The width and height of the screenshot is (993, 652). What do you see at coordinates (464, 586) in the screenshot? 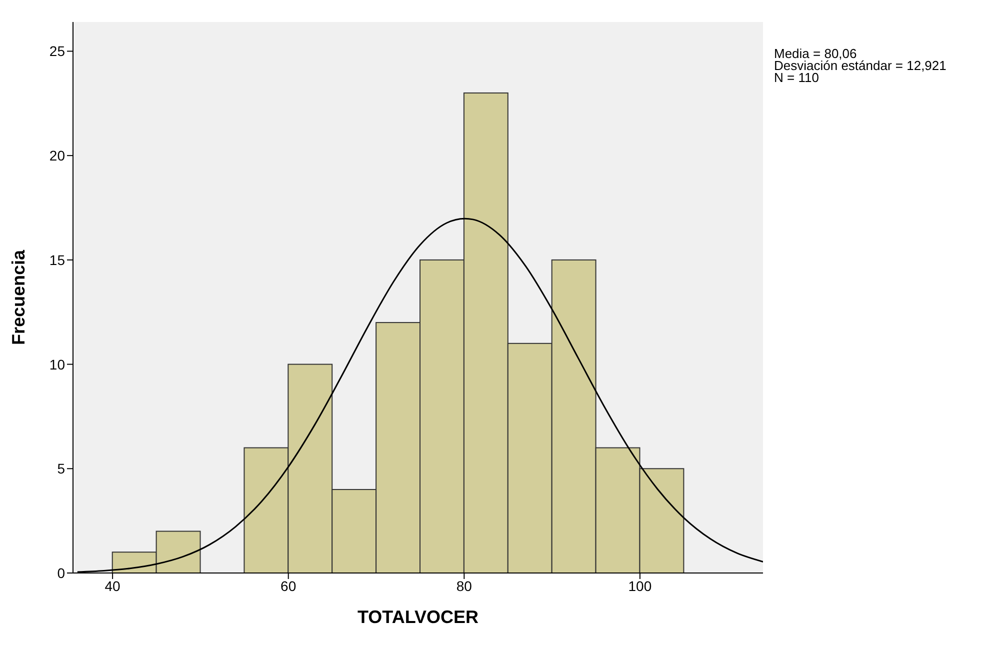
I see `x-tick-label: 80` at bounding box center [464, 586].